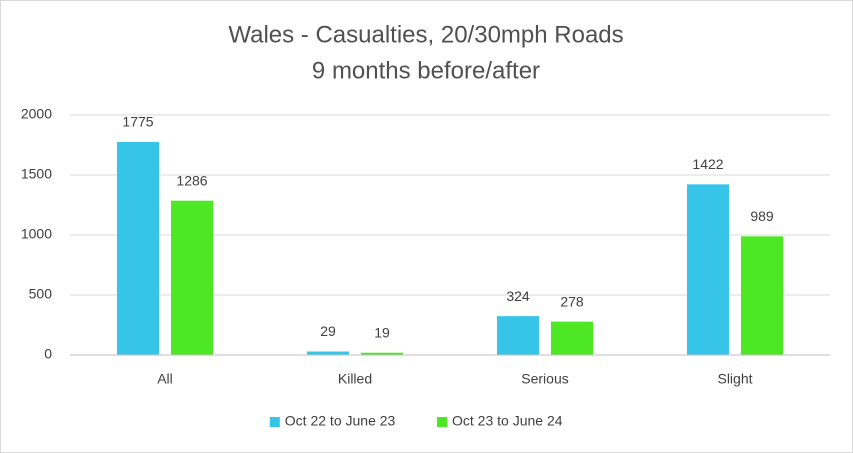 This screenshot has height=453, width=853. I want to click on data-label: 19, so click(382, 332).